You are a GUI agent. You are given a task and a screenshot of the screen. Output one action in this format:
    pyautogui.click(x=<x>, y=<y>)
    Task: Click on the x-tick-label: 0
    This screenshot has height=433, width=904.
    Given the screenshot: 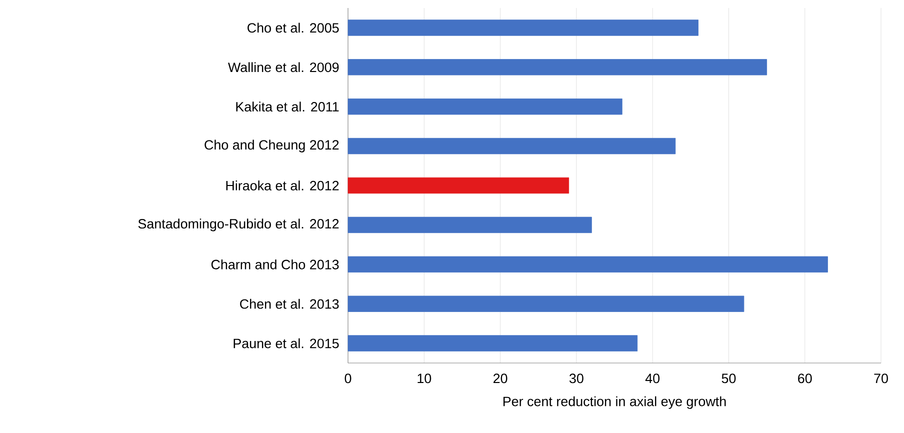 What is the action you would take?
    pyautogui.click(x=348, y=379)
    